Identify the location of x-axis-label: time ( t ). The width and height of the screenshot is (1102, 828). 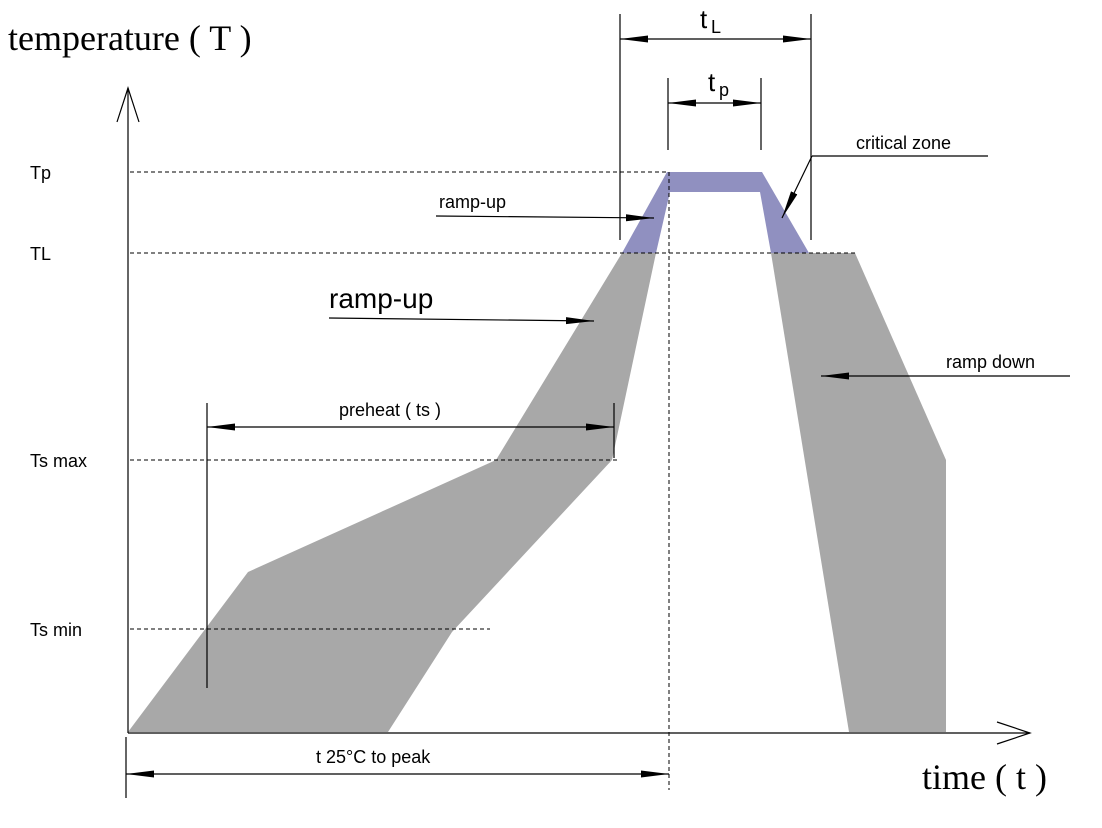
(984, 777).